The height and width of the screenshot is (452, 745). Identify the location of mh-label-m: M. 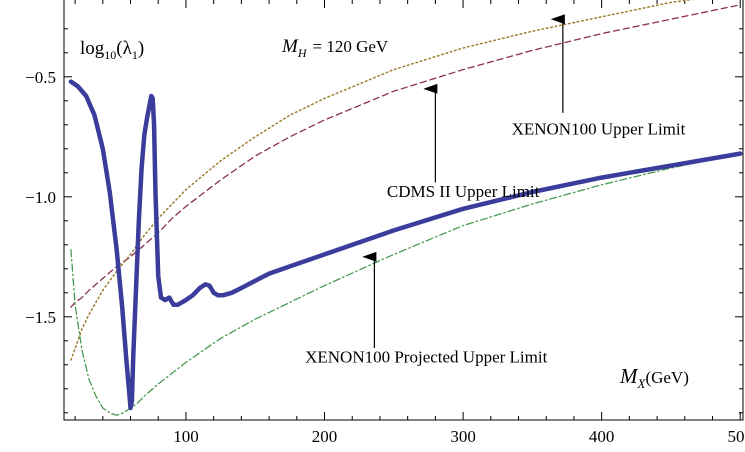
(290, 46).